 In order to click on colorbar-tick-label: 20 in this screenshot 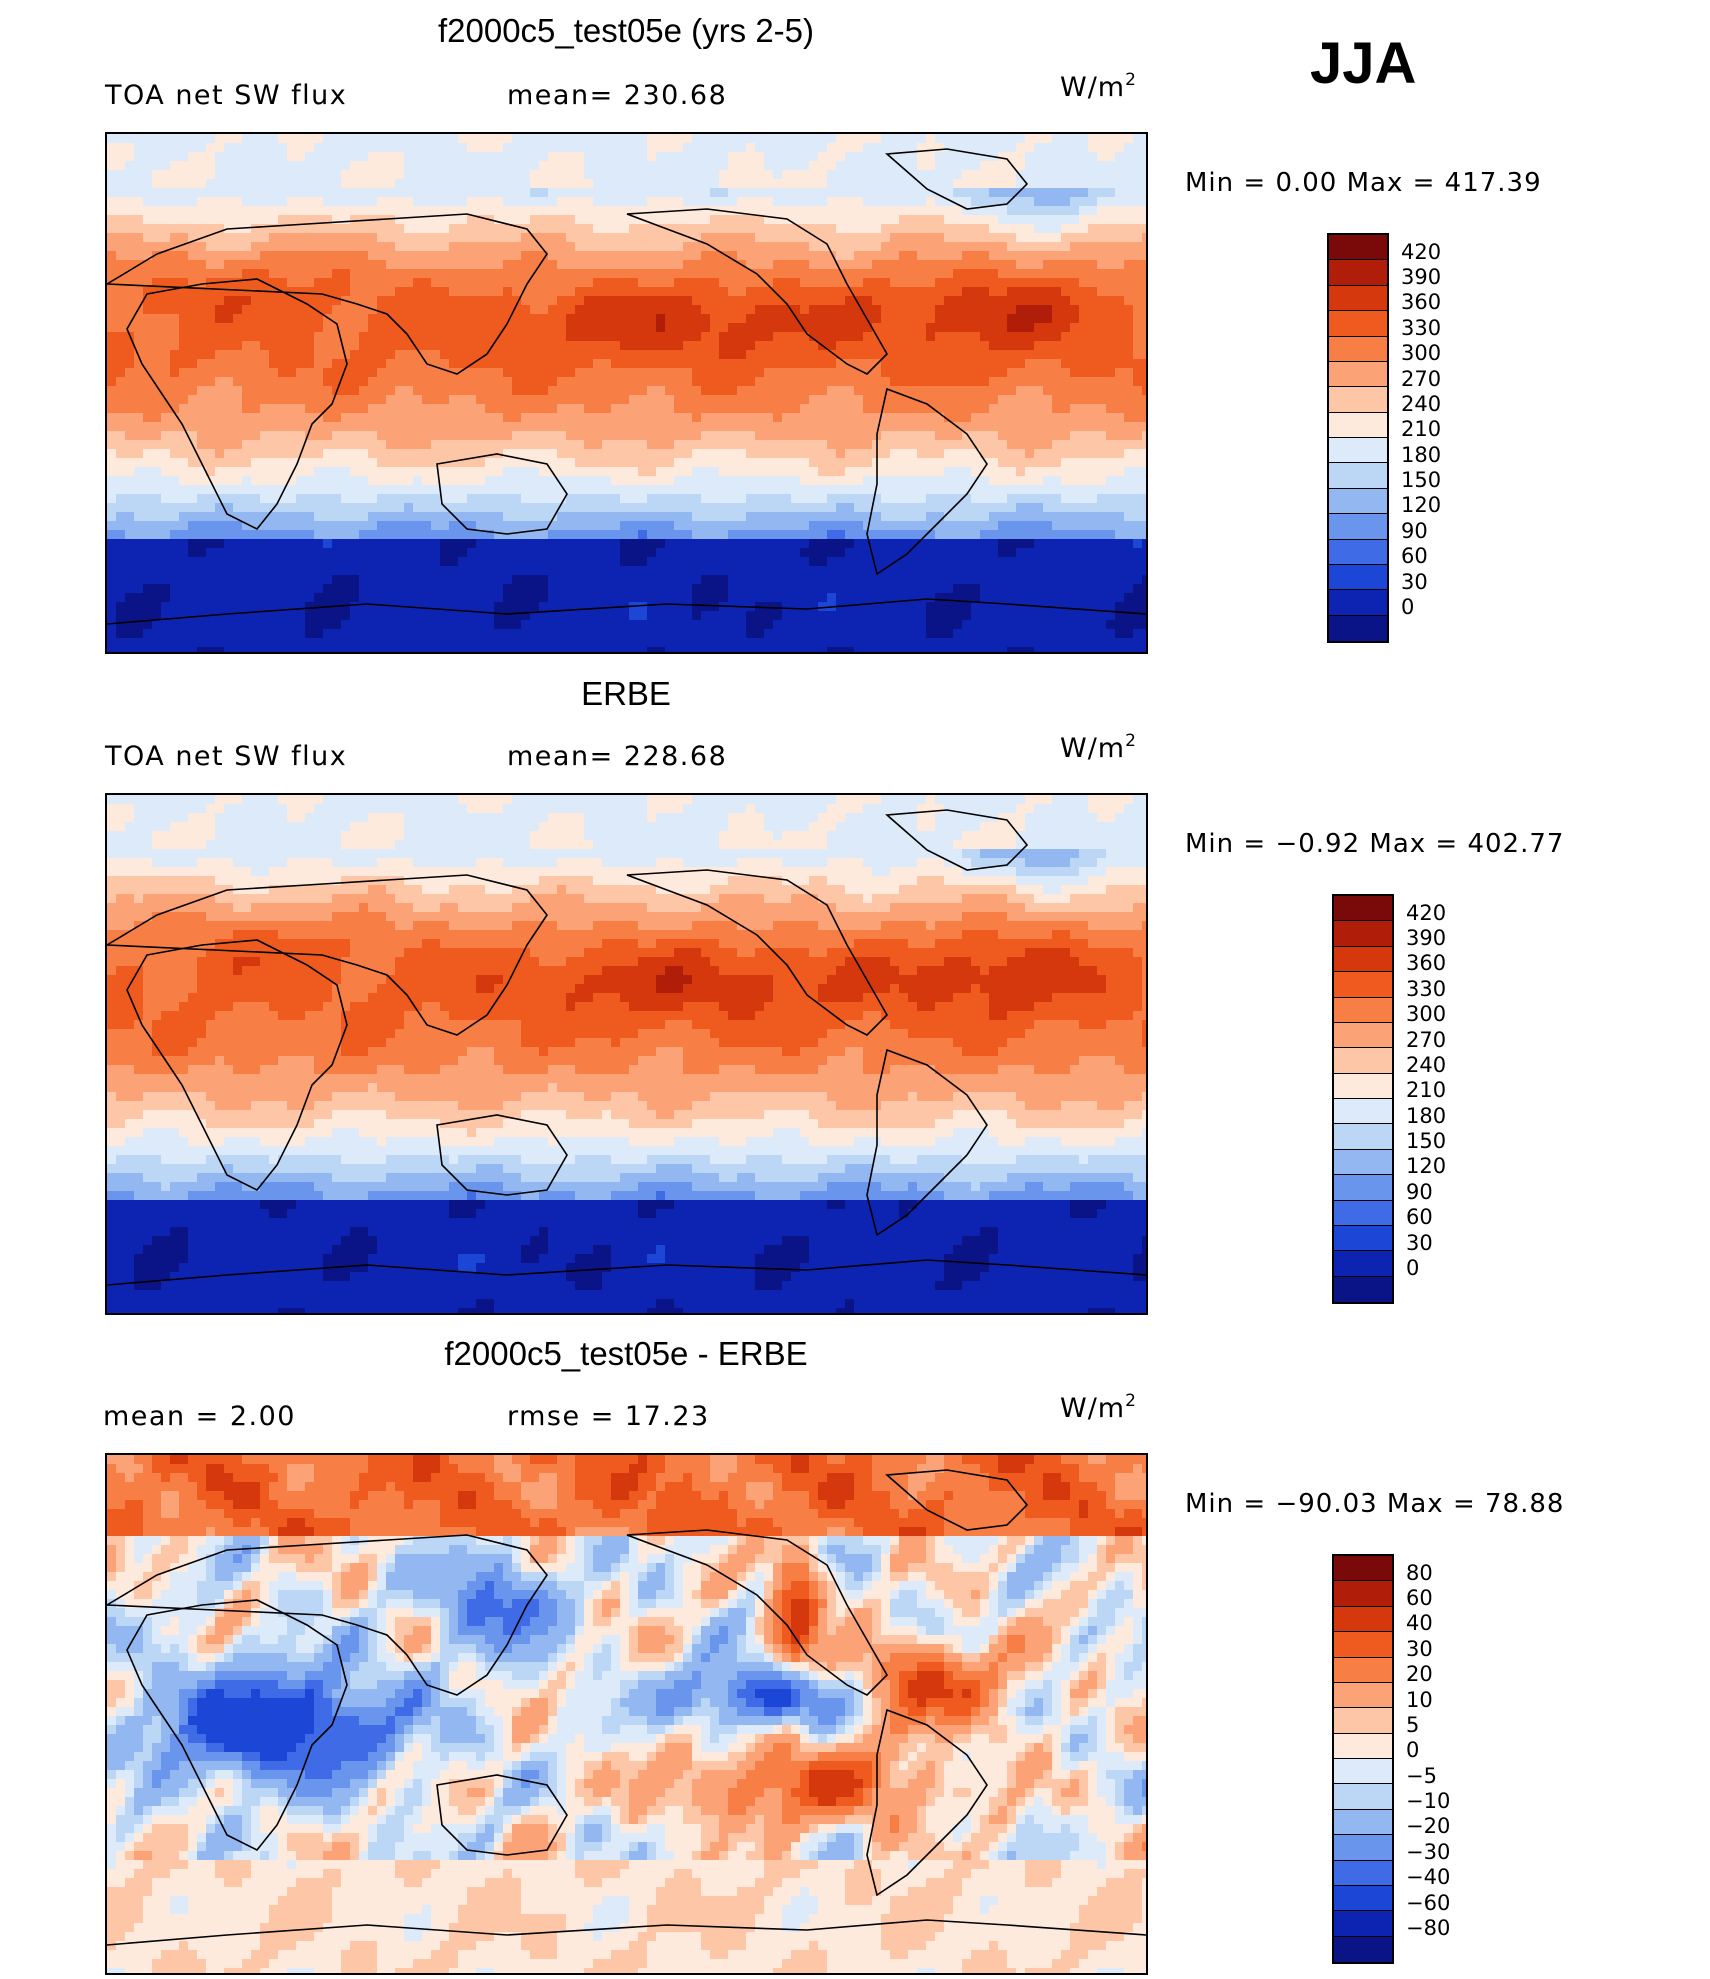, I will do `click(1419, 1674)`.